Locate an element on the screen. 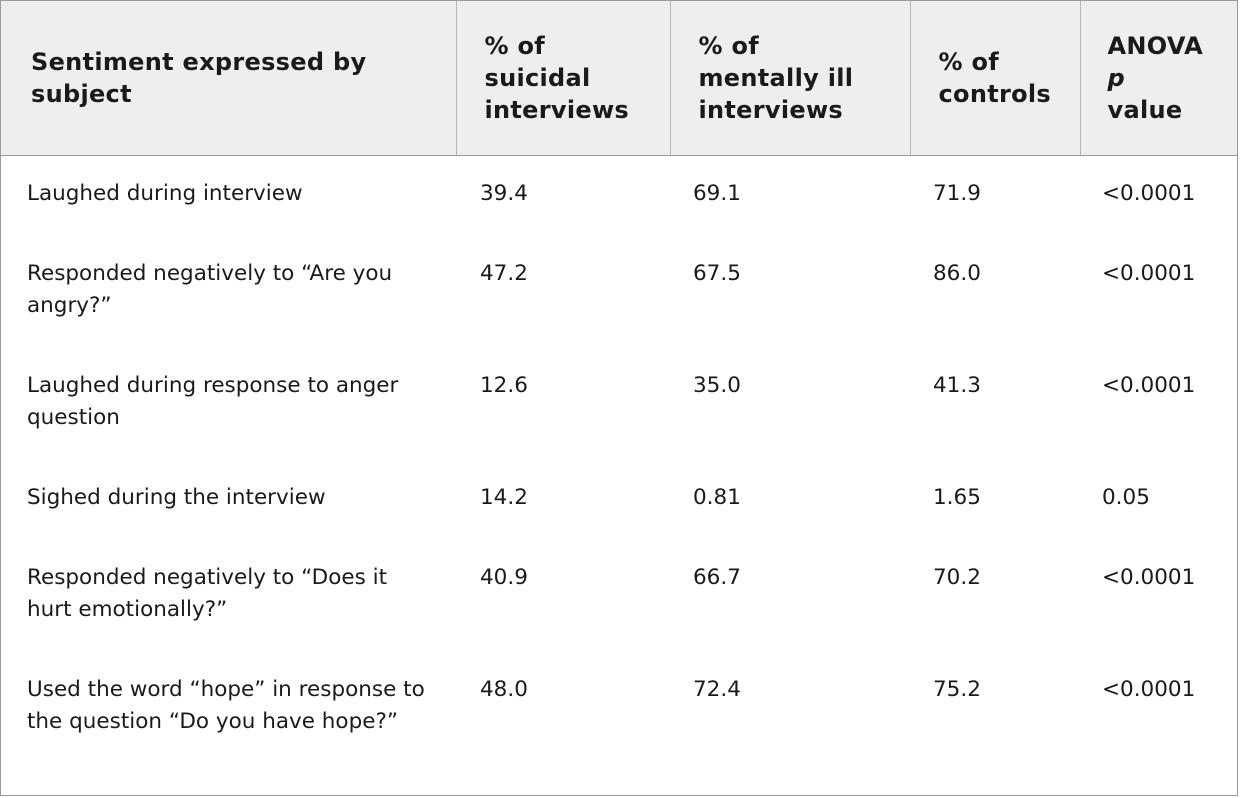 The width and height of the screenshot is (1240, 798). cell-controls: 41.3 is located at coordinates (957, 385).